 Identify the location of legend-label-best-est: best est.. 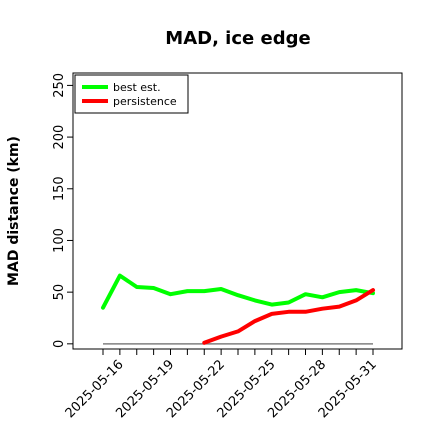
(137, 87).